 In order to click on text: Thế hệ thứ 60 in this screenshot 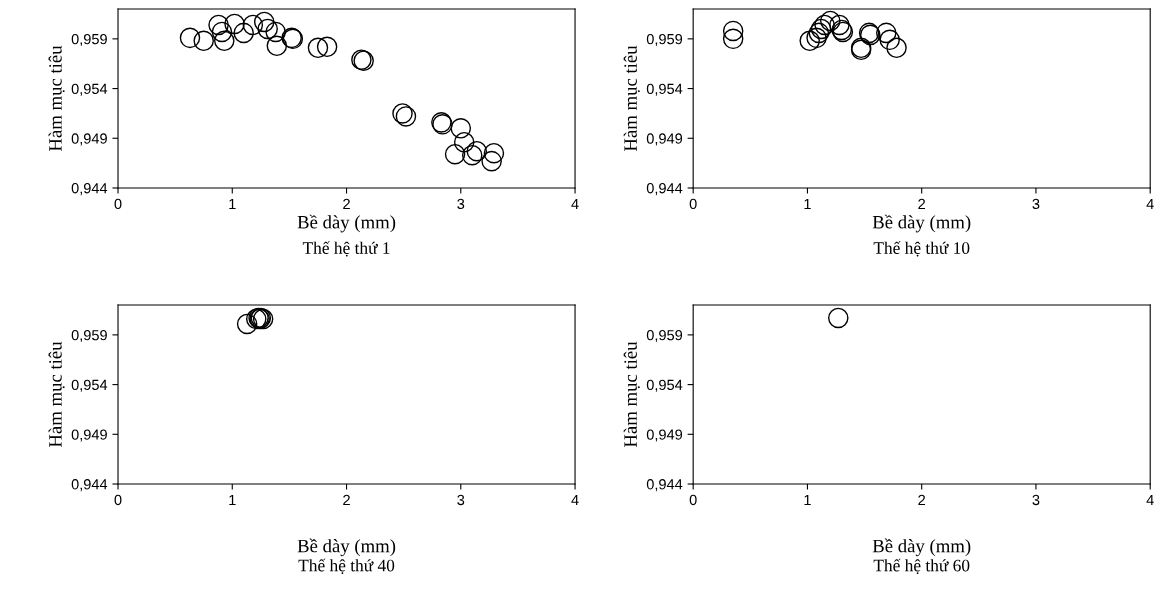, I will do `click(921, 566)`.